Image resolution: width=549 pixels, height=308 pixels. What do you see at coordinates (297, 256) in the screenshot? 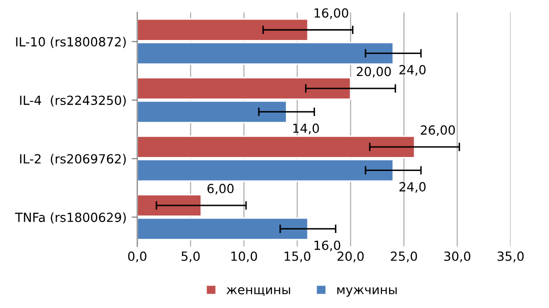
I see `x-tick-label: 15,0` at bounding box center [297, 256].